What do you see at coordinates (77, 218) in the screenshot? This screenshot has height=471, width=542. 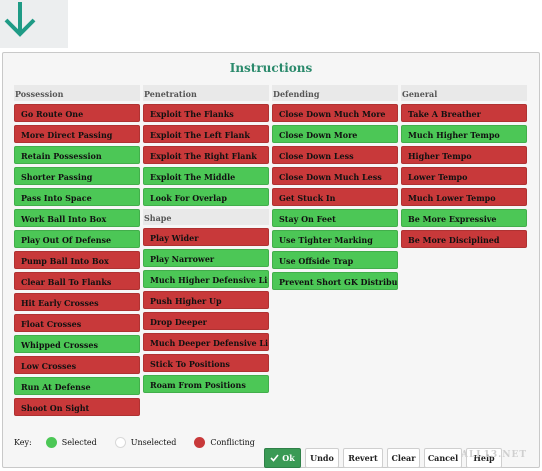 I see `instruction-button: Work Ball Into Box` at bounding box center [77, 218].